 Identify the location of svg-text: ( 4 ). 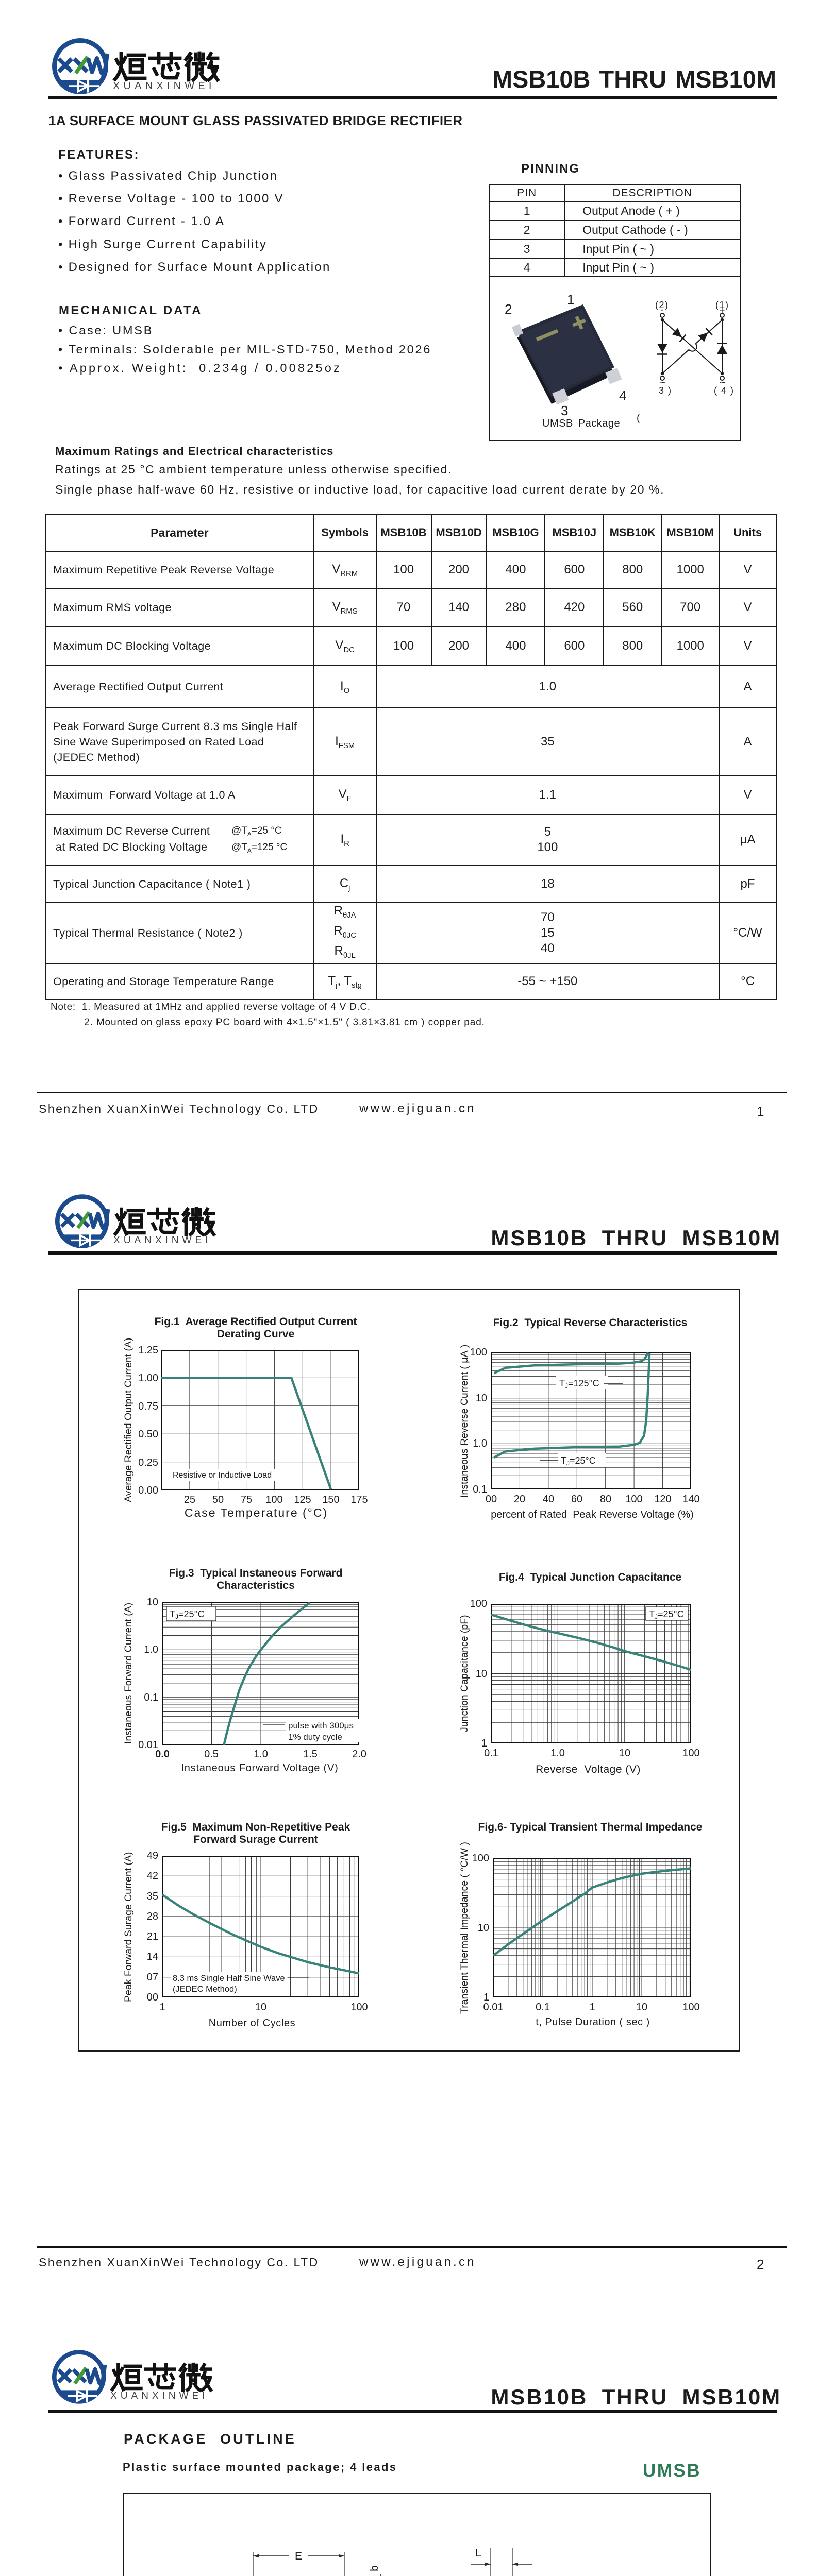
(724, 390).